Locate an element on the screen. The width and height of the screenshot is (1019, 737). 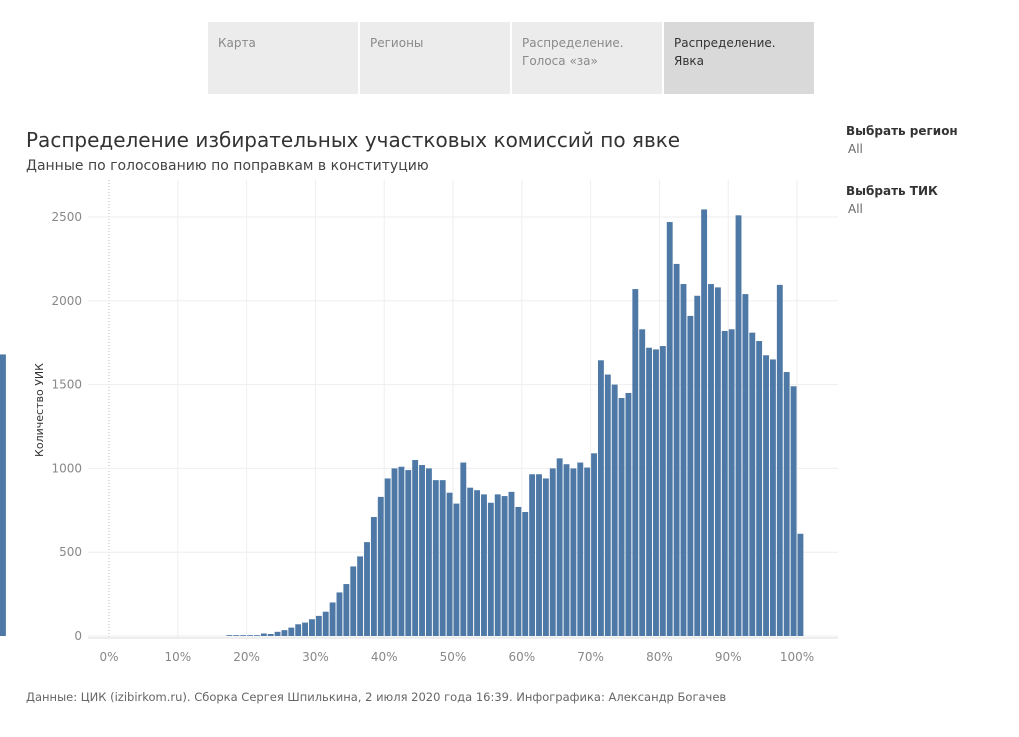
y-tick-label: 0 is located at coordinates (78, 636).